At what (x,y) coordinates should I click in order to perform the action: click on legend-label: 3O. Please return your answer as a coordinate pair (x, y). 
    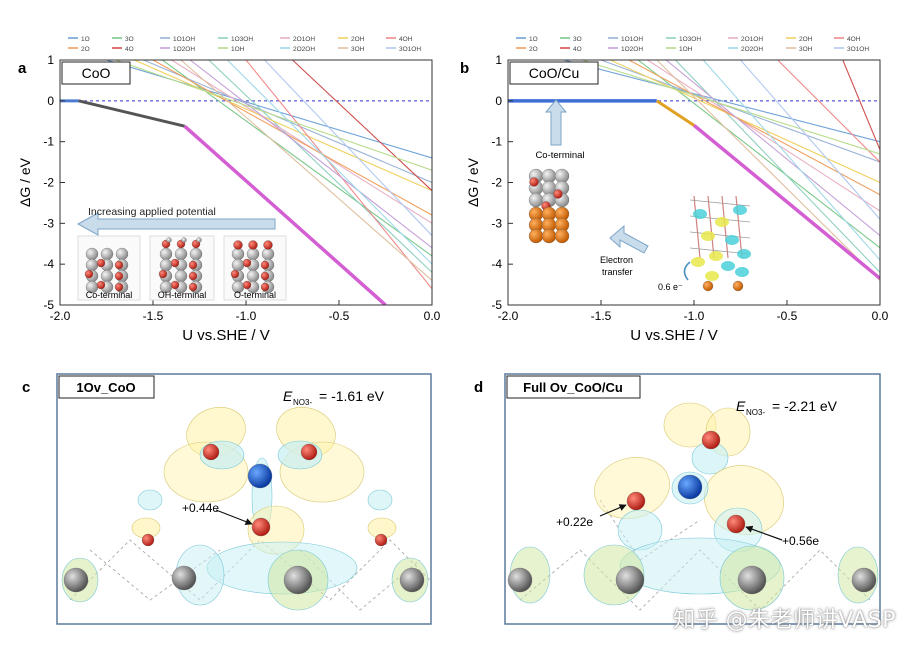
    Looking at the image, I should click on (577, 39).